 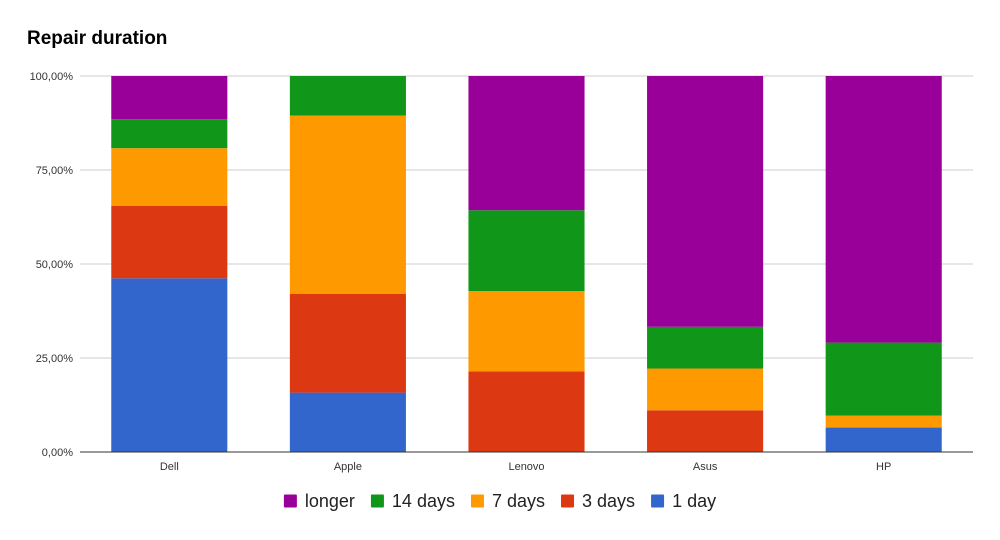 I want to click on legend-label: 7 days, so click(x=518, y=501).